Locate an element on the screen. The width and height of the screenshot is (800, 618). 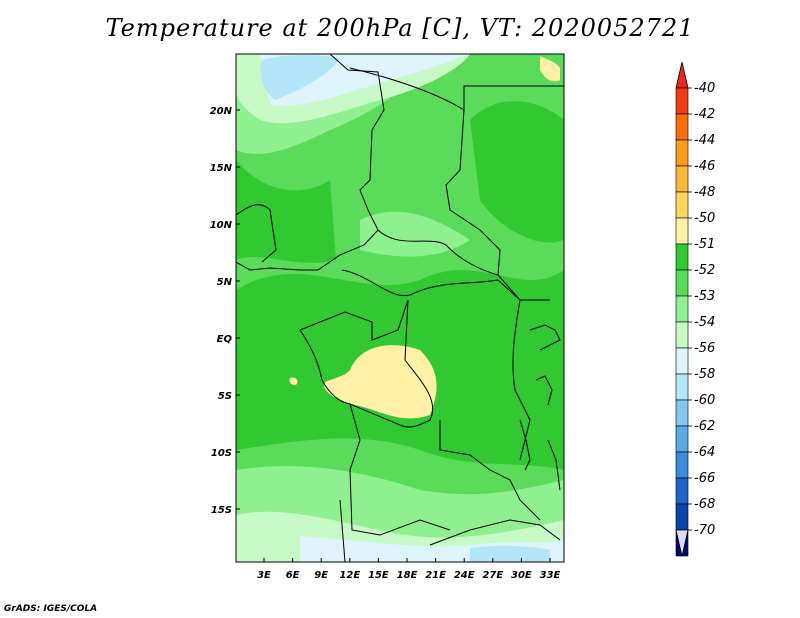
border-car-north is located at coordinates (438, 252).